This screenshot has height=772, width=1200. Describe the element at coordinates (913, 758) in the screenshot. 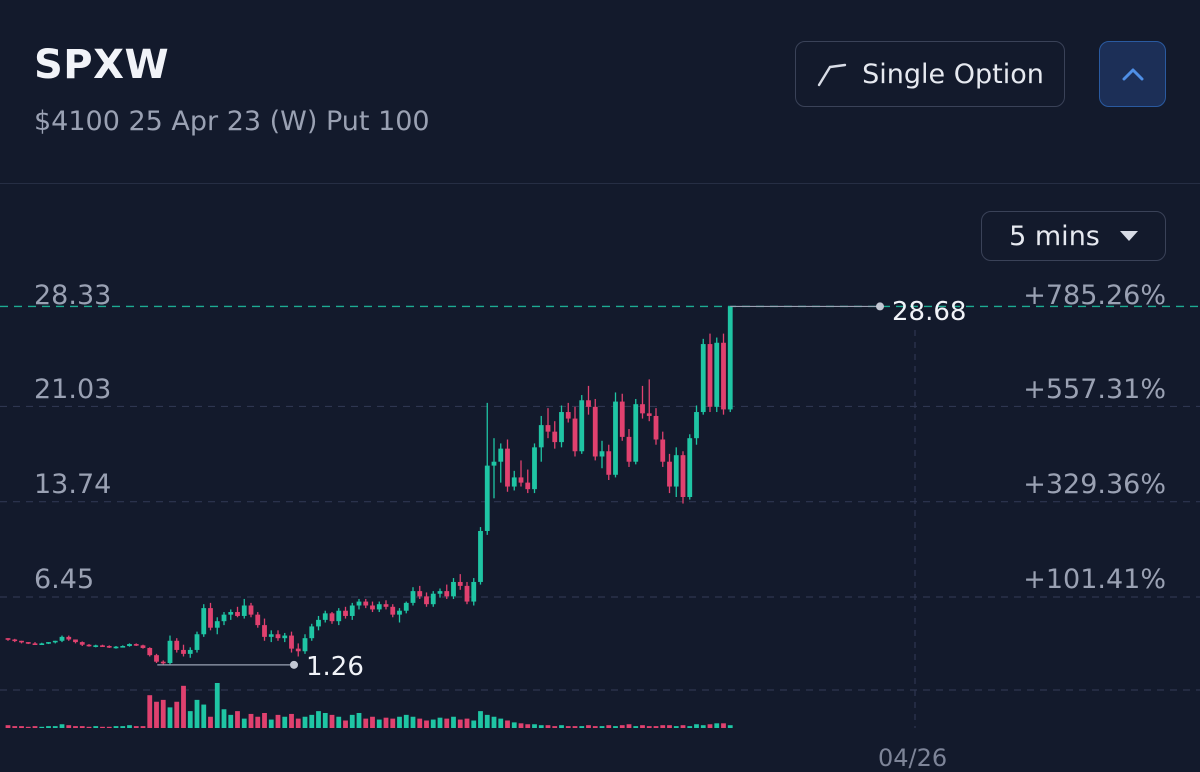

I see `x-axis-date-label: 04/26` at that location.